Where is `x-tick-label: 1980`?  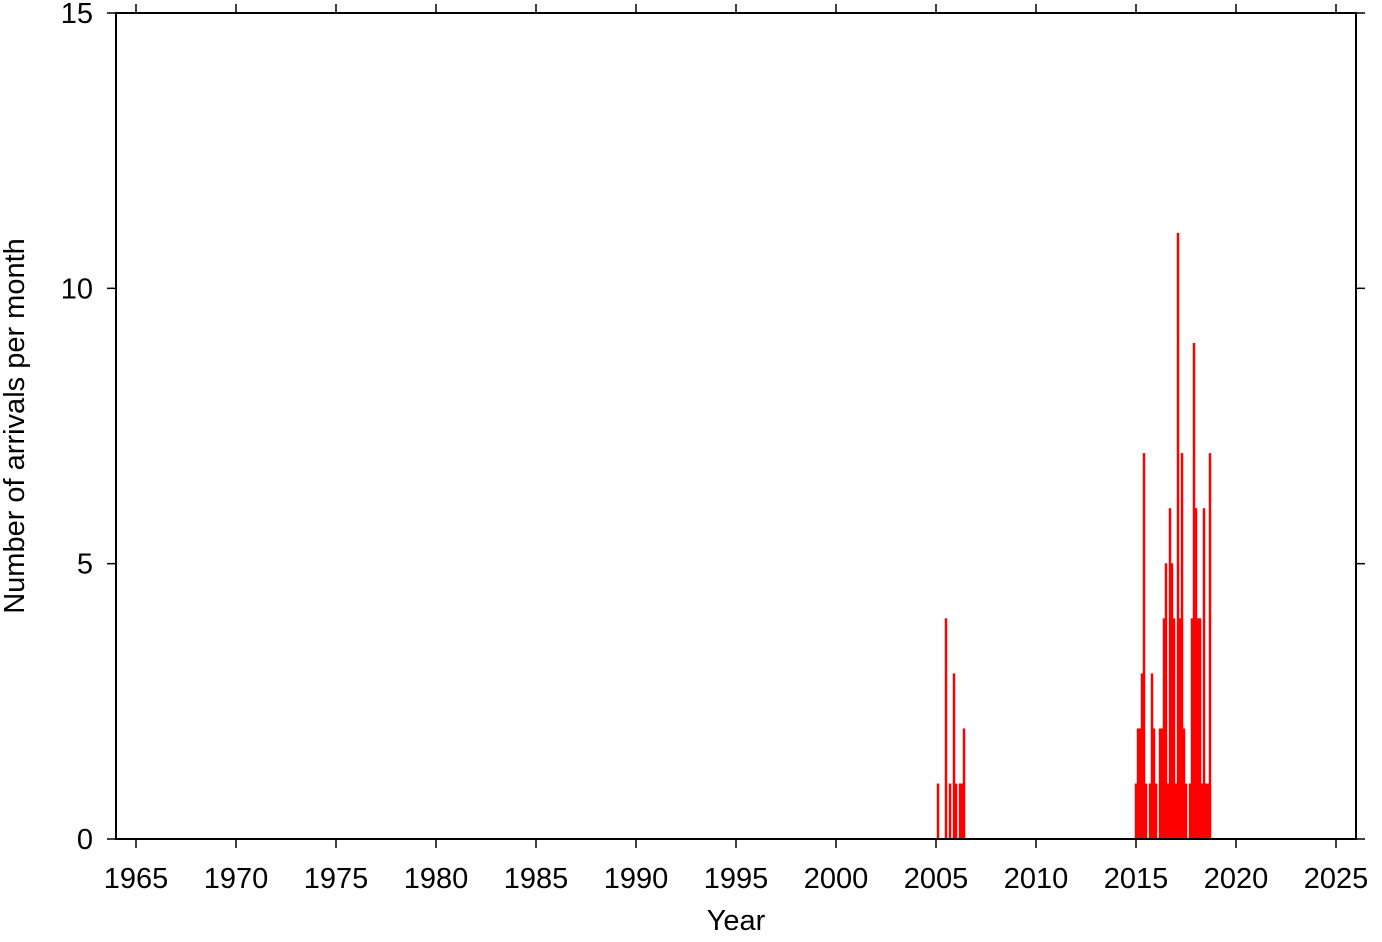 x-tick-label: 1980 is located at coordinates (436, 879).